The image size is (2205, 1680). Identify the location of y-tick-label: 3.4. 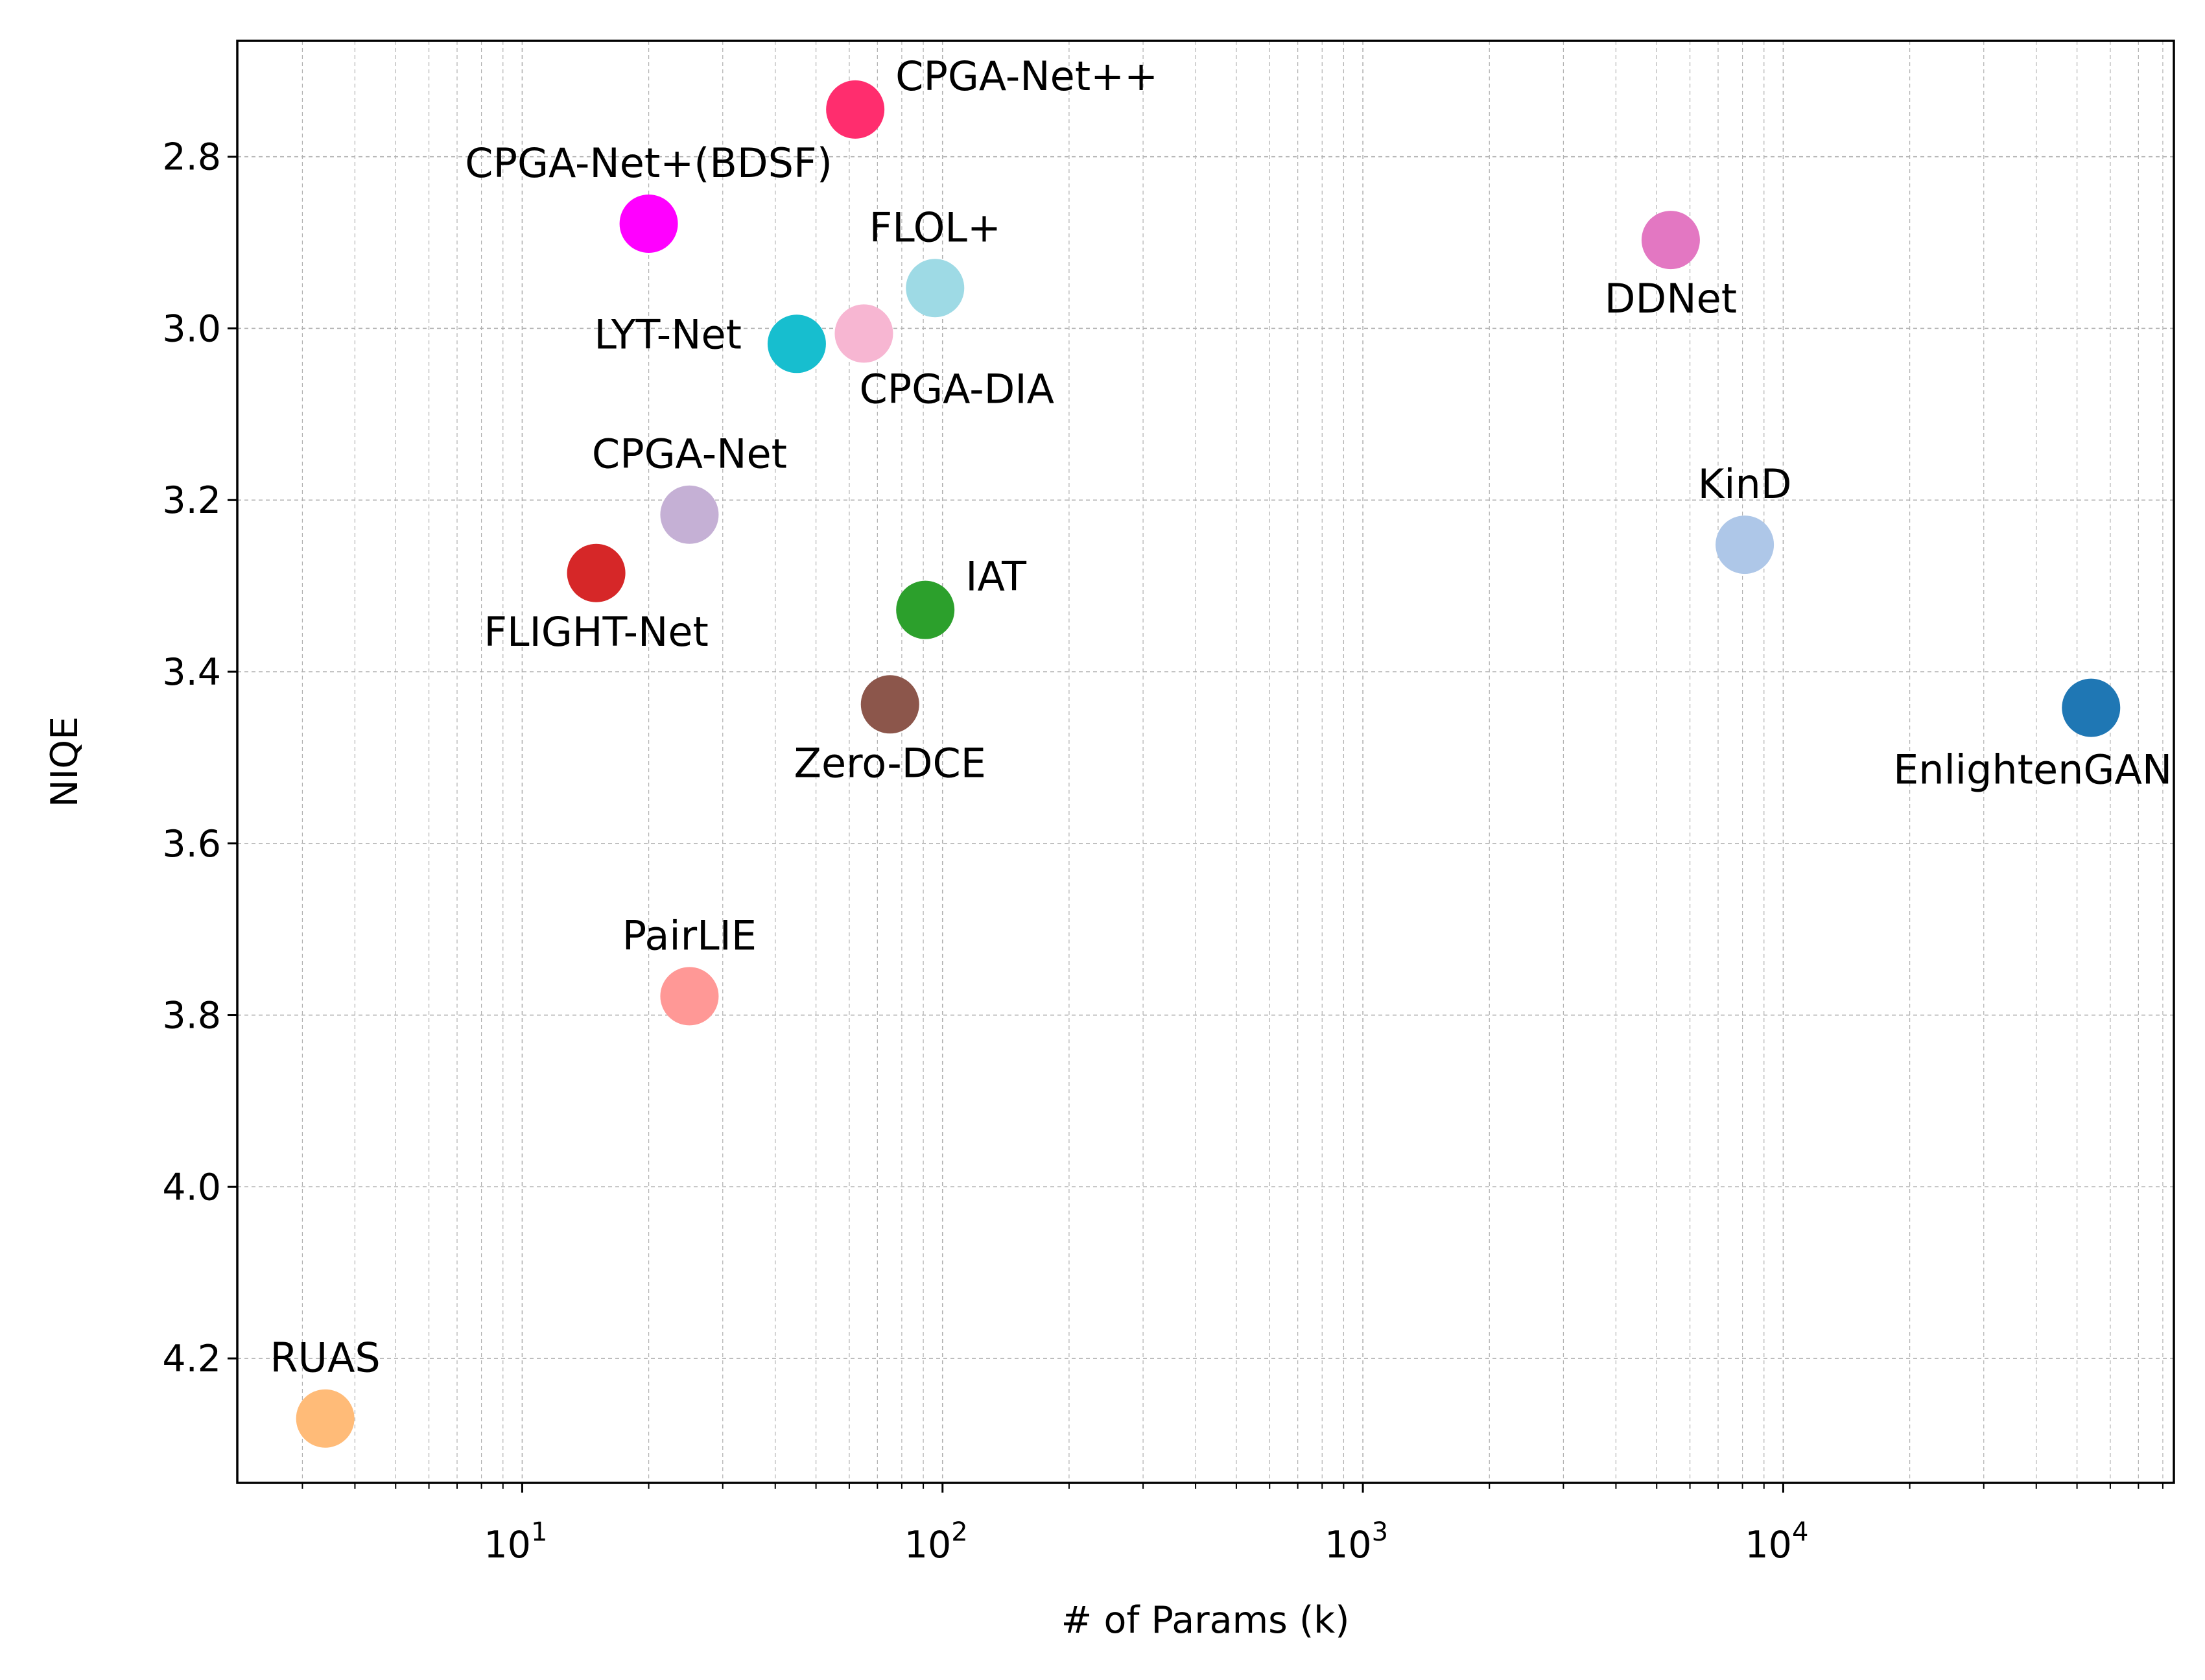
(191, 672).